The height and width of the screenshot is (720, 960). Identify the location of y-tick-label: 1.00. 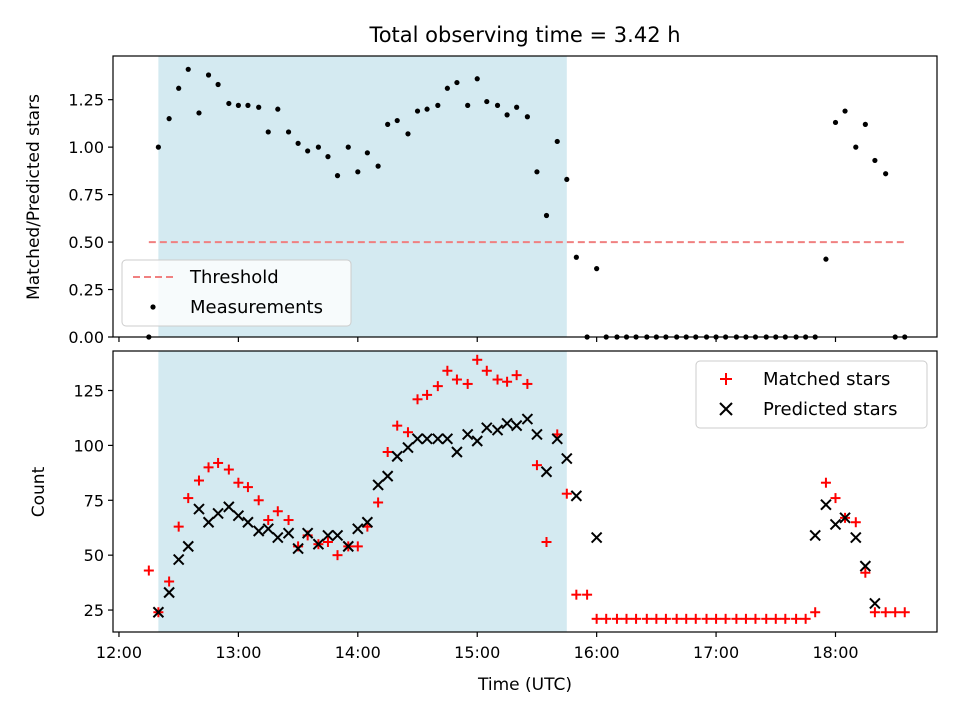
(86, 147).